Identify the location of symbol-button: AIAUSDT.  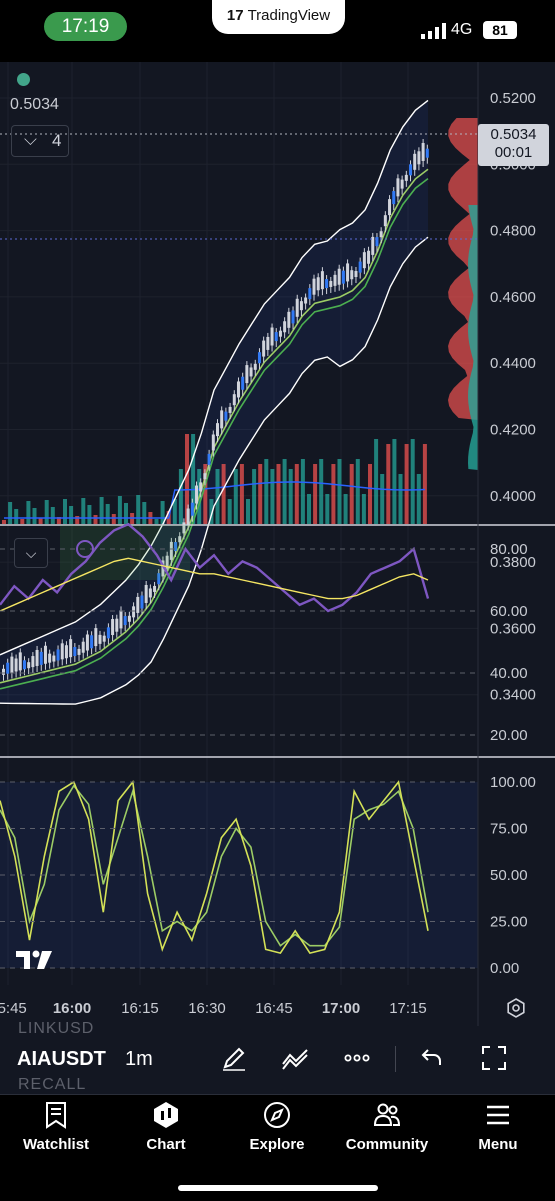
(61, 1059).